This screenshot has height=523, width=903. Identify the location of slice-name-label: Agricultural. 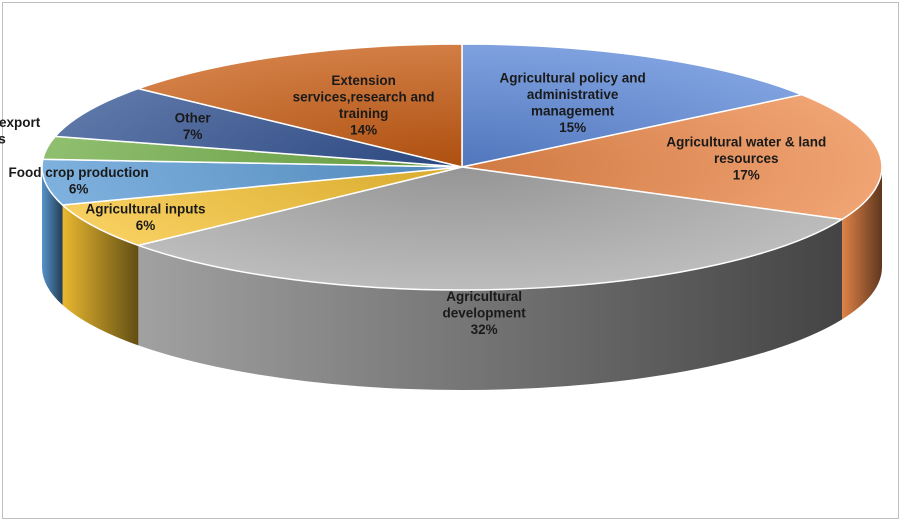
(484, 296).